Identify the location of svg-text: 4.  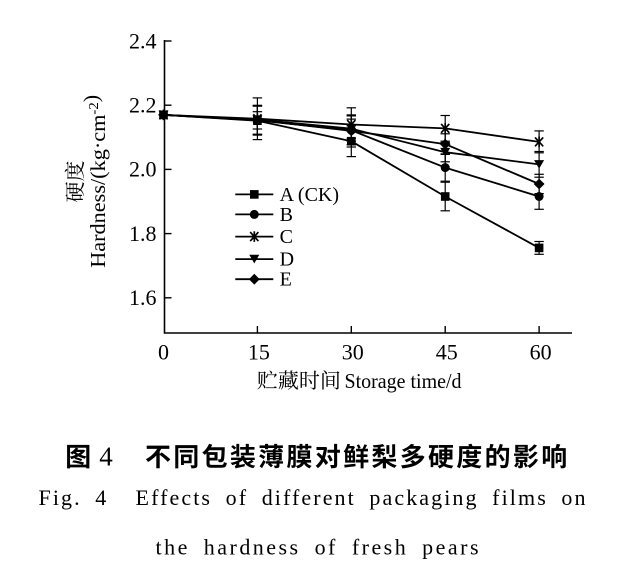
(106, 457).